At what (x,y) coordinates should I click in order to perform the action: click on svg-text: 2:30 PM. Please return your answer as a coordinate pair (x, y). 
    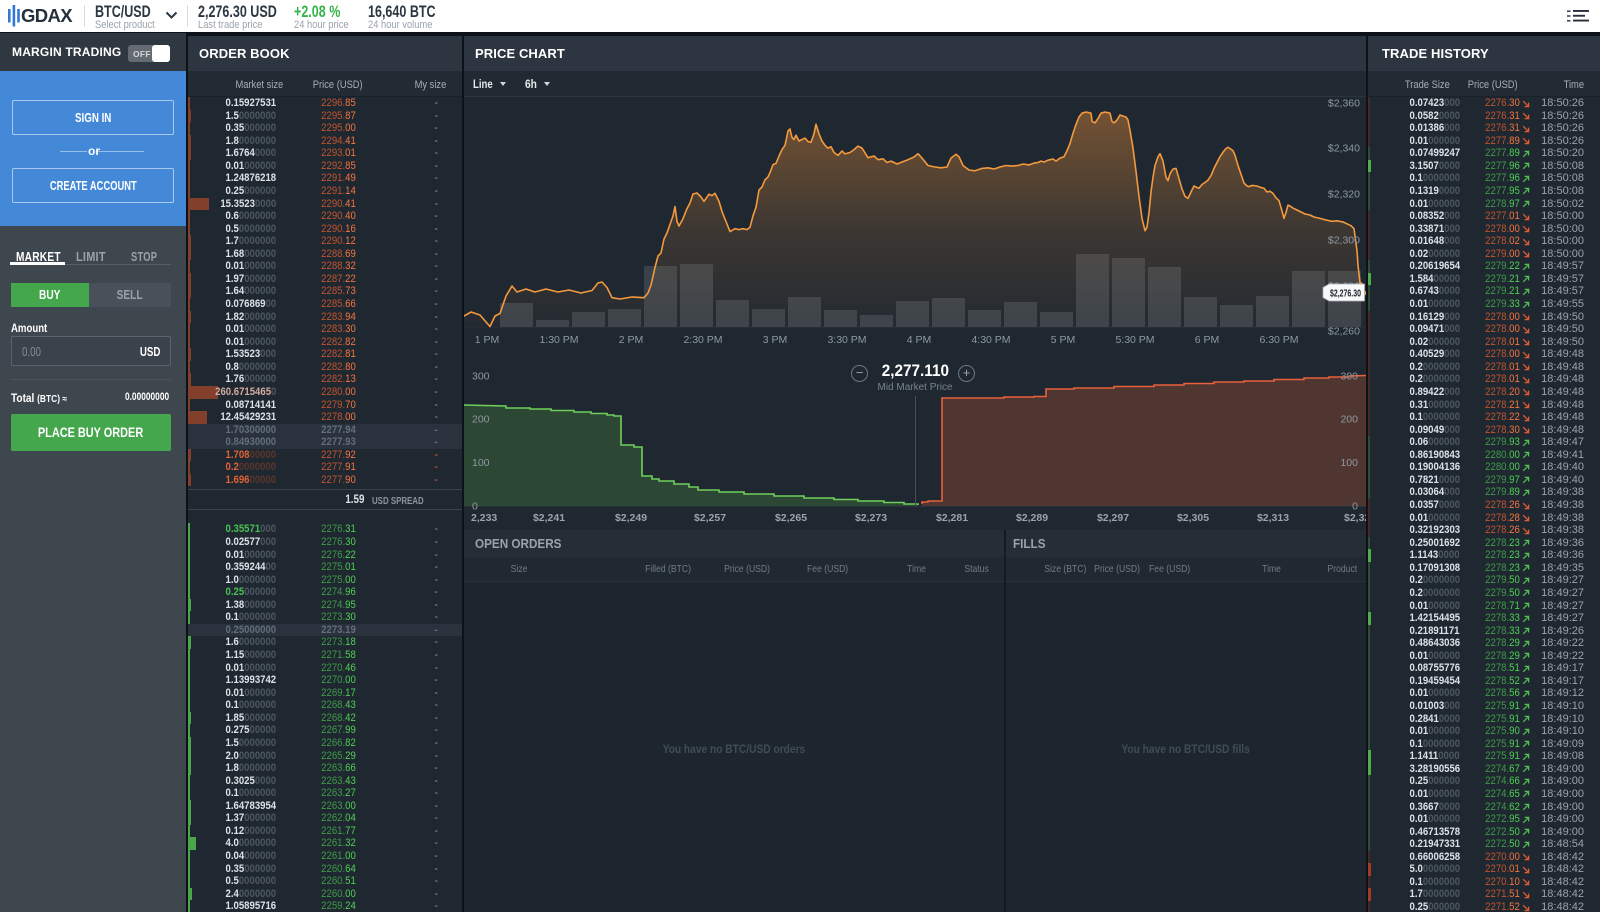
    Looking at the image, I should click on (702, 340).